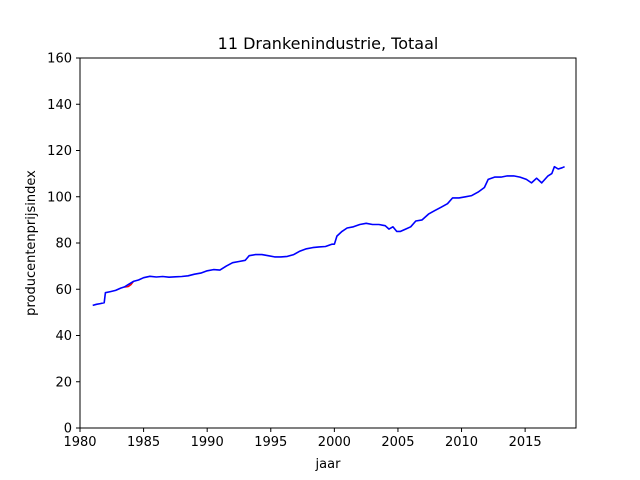  I want to click on y-axis: 0 20 40 60 80 100 120 140 160, so click(63, 244).